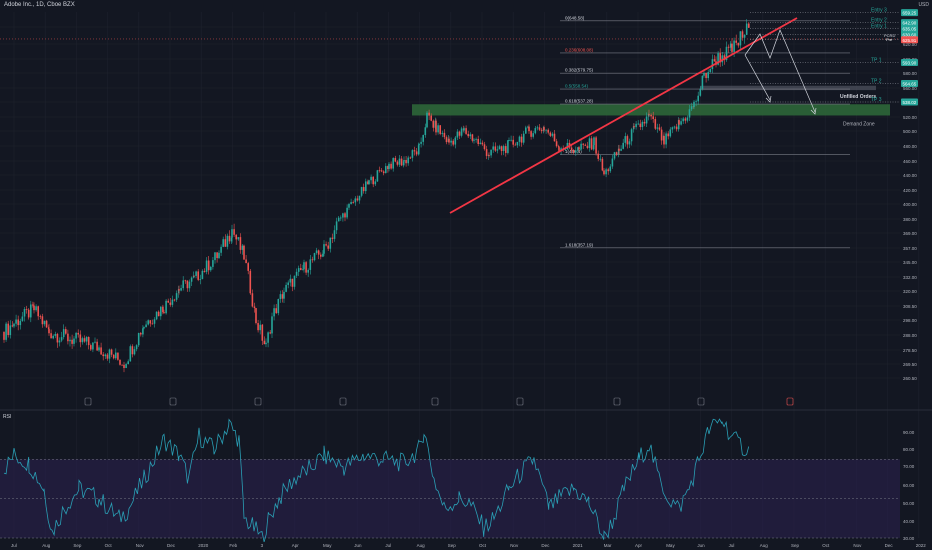 The width and height of the screenshot is (932, 550). I want to click on rsi-label: RSI, so click(7, 417).